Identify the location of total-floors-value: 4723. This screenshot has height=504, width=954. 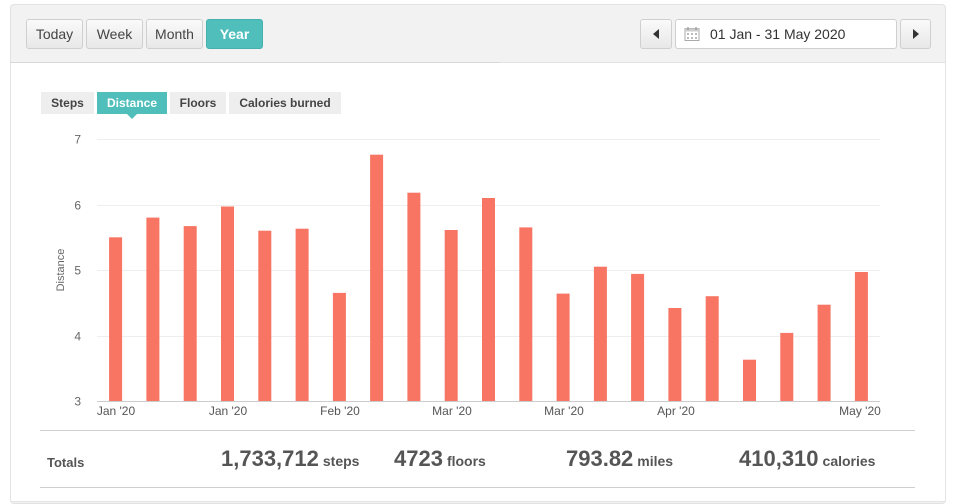
(418, 458).